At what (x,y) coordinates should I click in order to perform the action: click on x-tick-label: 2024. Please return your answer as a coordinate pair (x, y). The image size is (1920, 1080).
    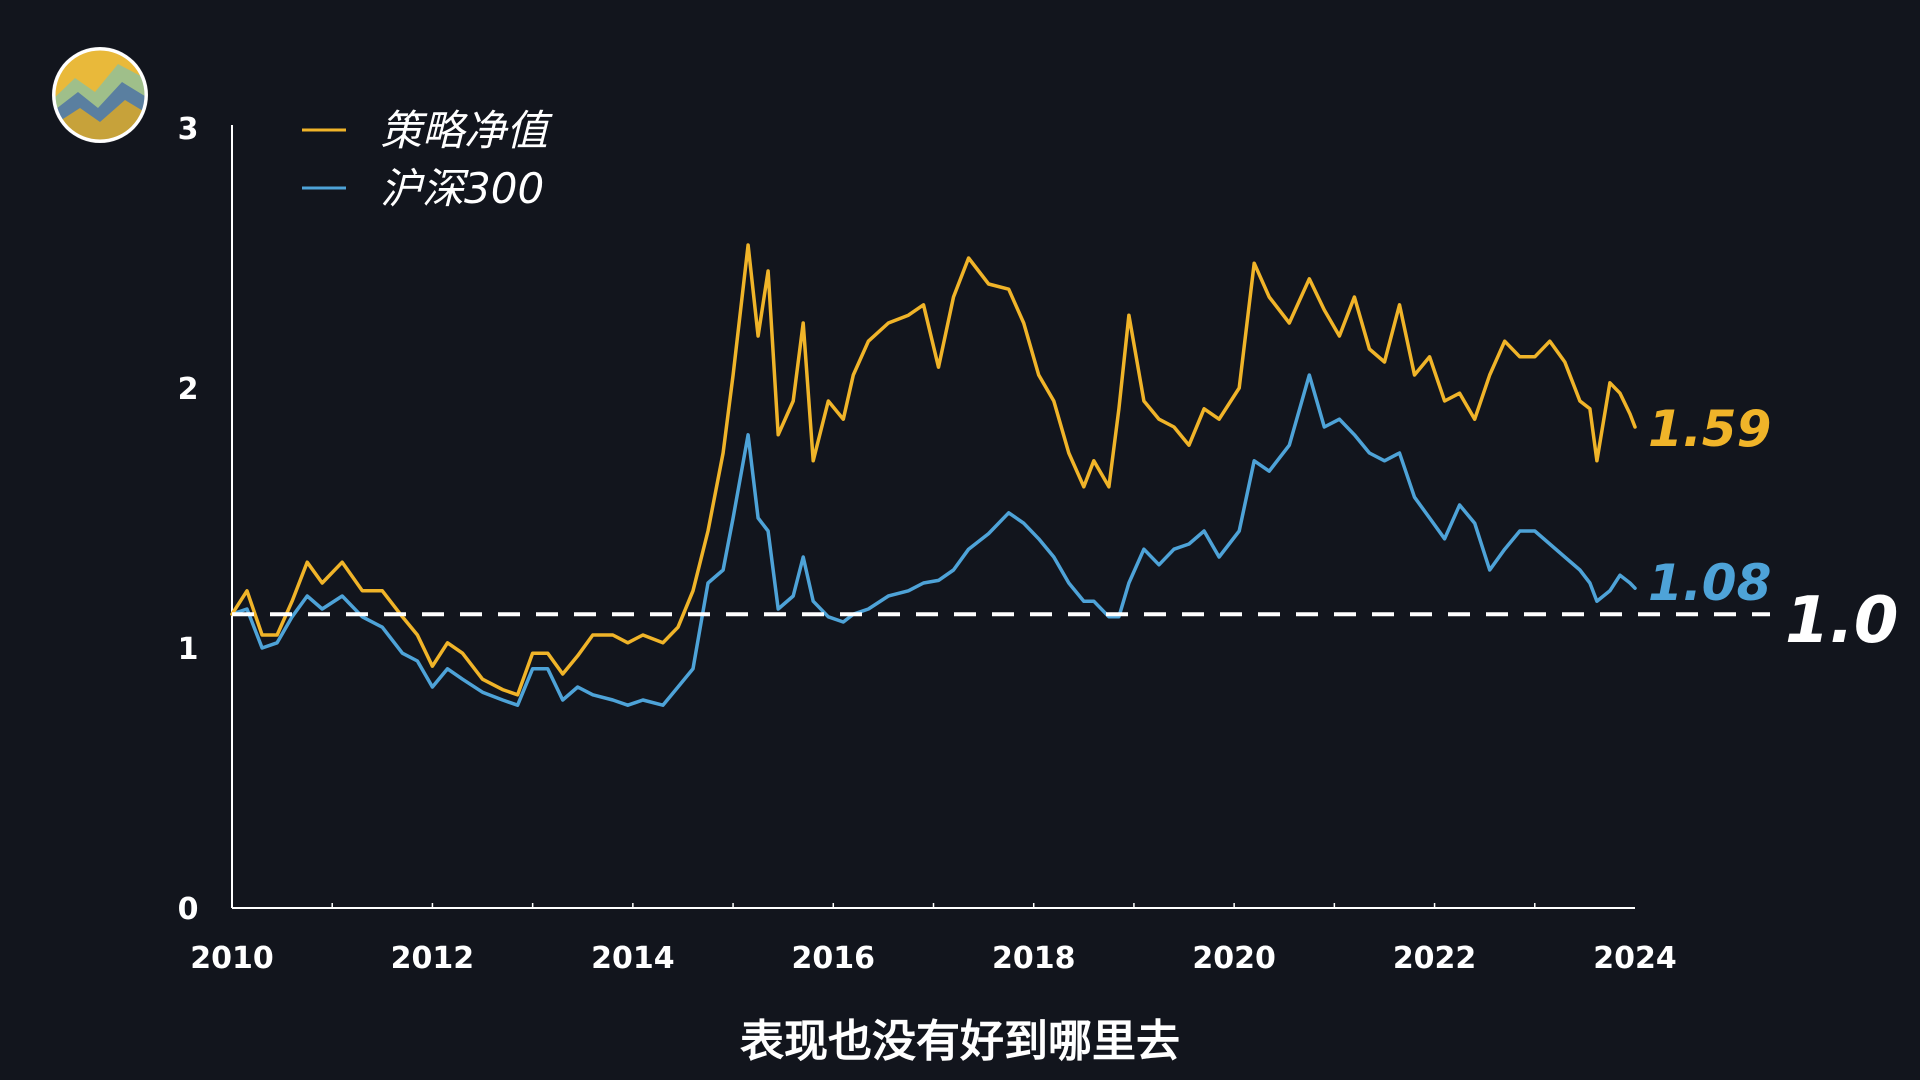
    Looking at the image, I should click on (1635, 958).